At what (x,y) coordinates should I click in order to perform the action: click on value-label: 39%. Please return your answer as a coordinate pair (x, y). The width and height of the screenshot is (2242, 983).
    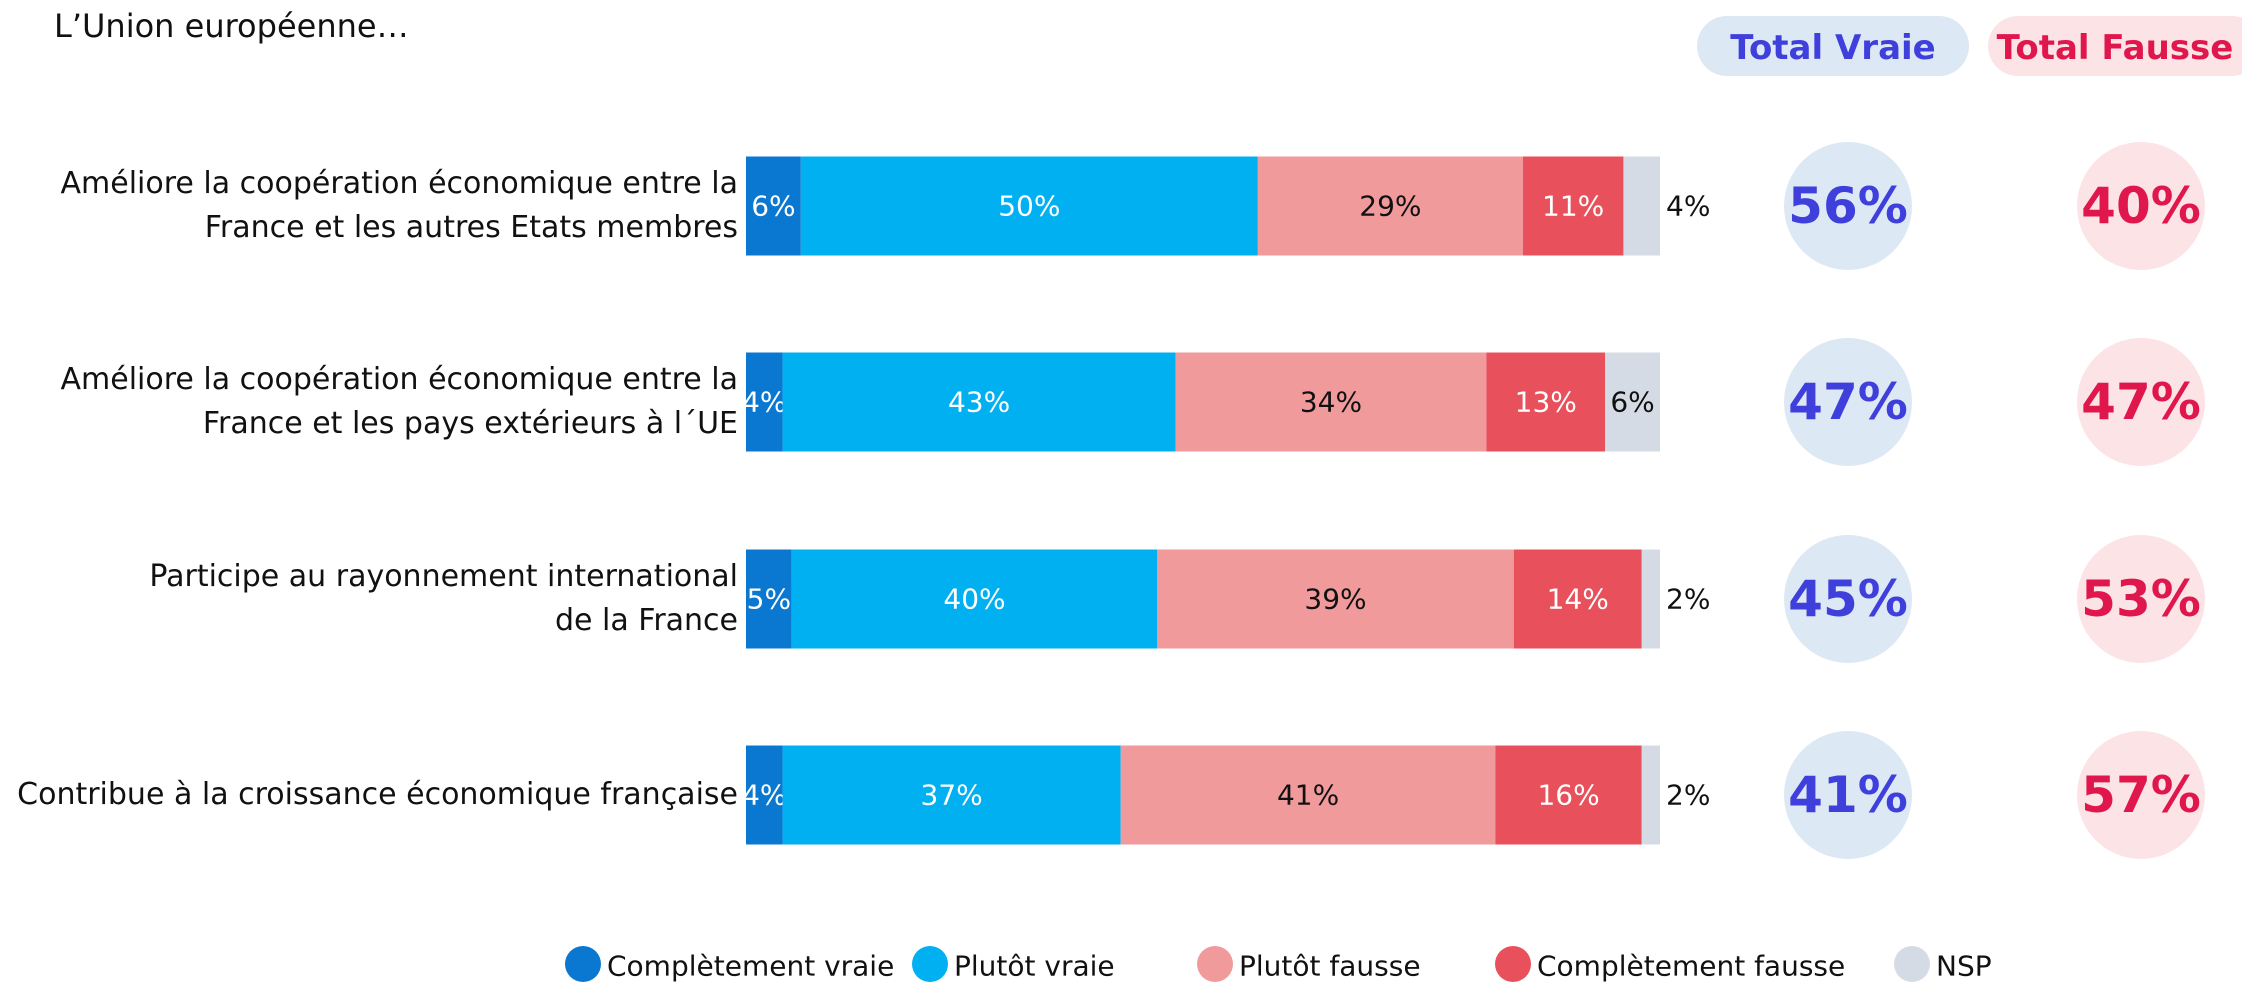
    Looking at the image, I should click on (1335, 599).